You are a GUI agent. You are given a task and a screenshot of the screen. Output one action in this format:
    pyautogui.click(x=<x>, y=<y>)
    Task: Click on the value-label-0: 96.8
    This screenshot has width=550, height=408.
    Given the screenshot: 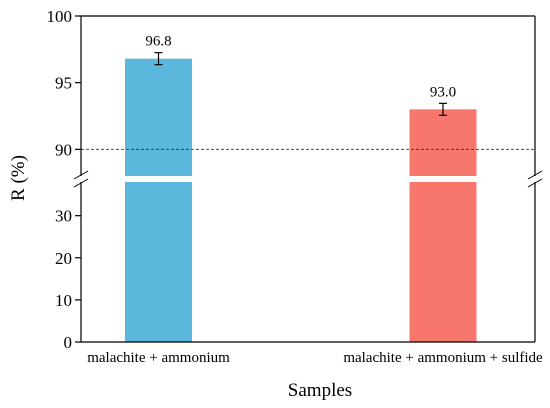 What is the action you would take?
    pyautogui.click(x=158, y=42)
    